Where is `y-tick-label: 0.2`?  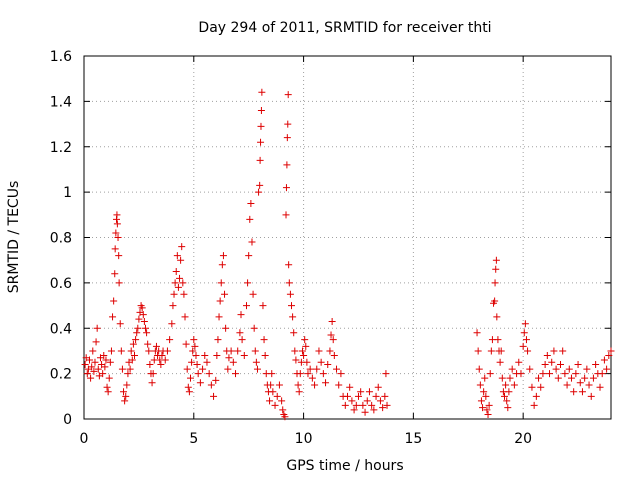
y-tick-label: 0.2 is located at coordinates (61, 375).